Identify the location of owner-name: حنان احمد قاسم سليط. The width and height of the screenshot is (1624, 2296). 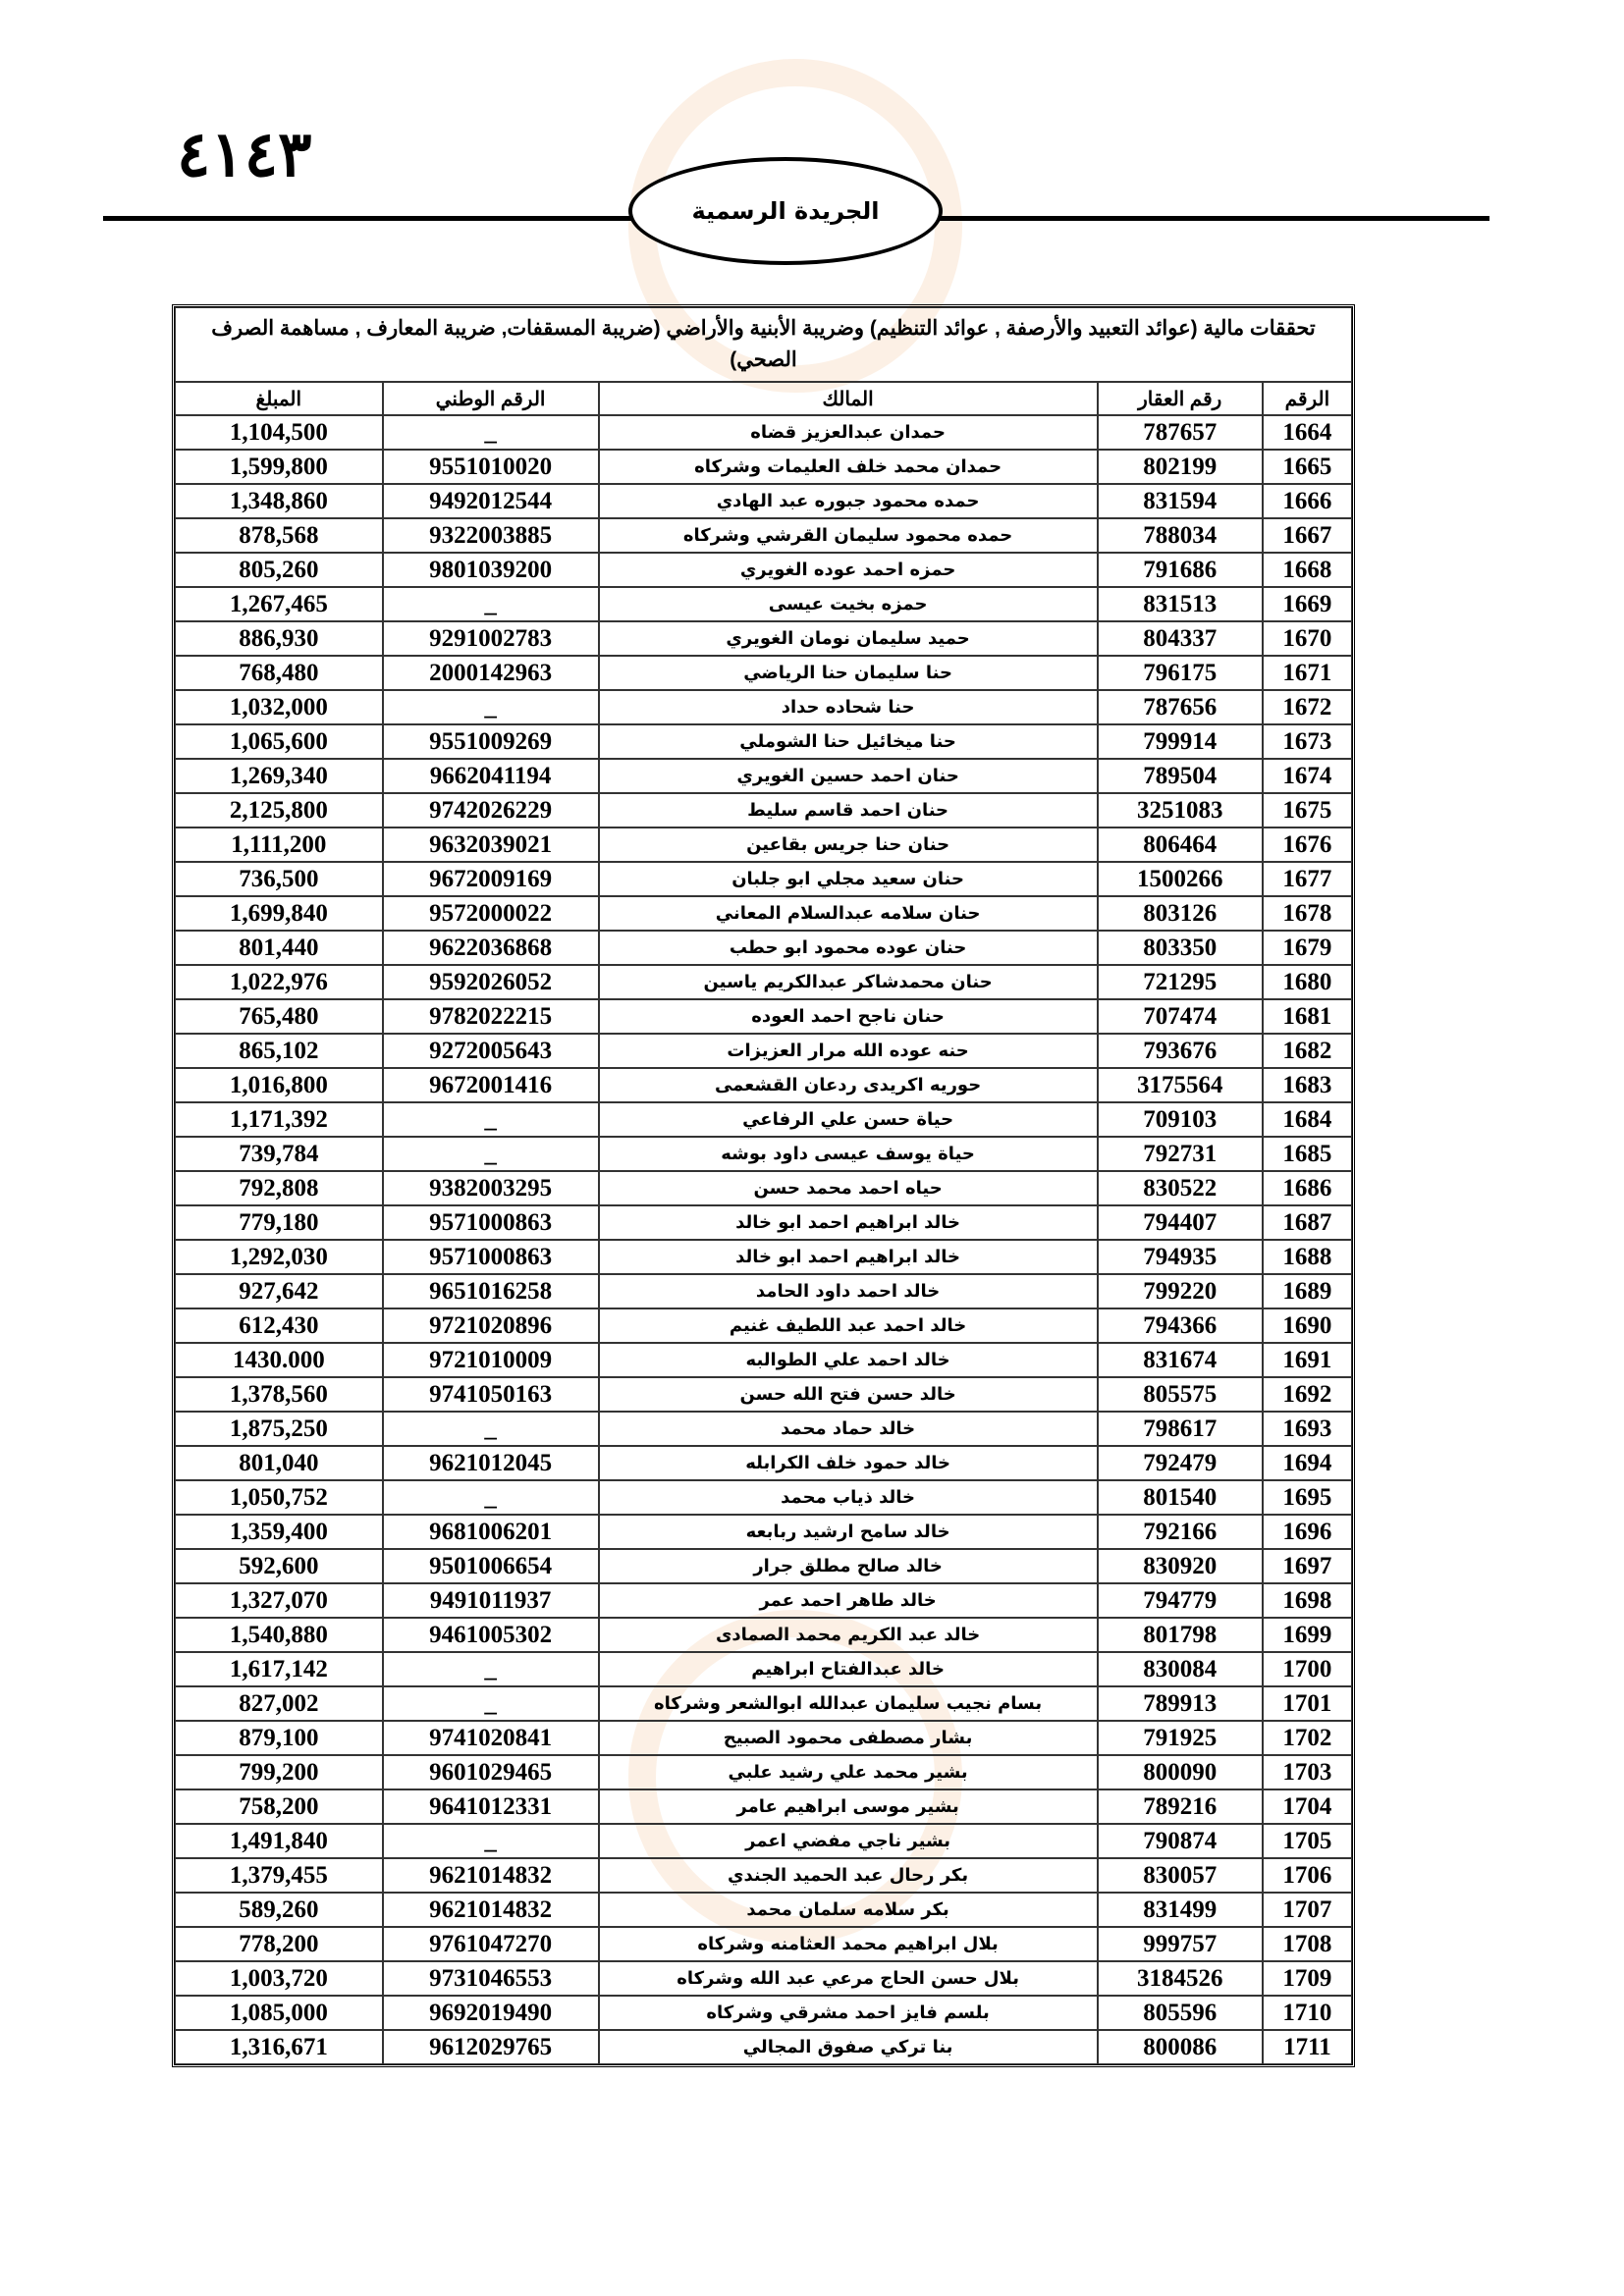
(848, 810).